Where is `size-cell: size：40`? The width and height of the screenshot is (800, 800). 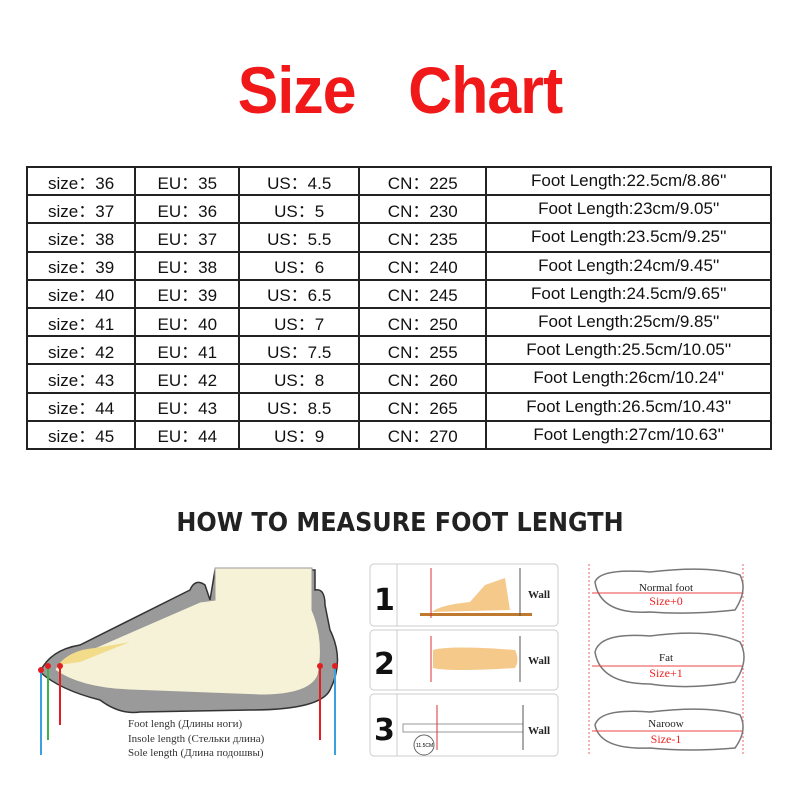 size-cell: size：40 is located at coordinates (81, 293).